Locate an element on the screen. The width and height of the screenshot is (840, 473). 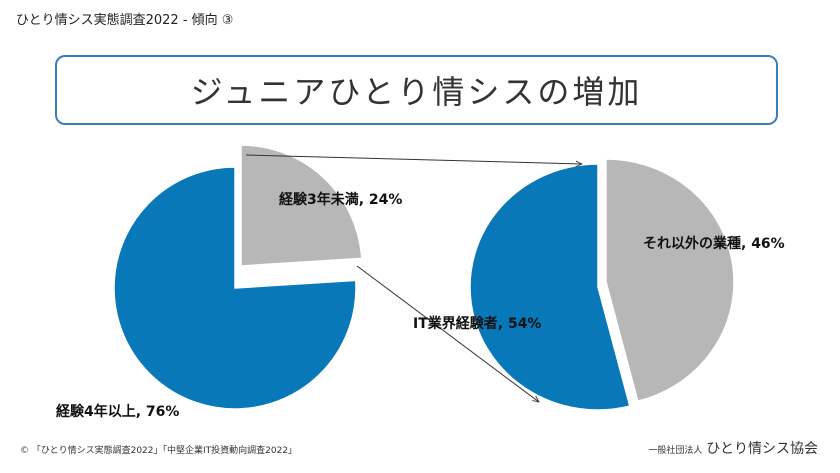
pie2-data-label-2: IT業界経験者, 54% is located at coordinates (477, 323).